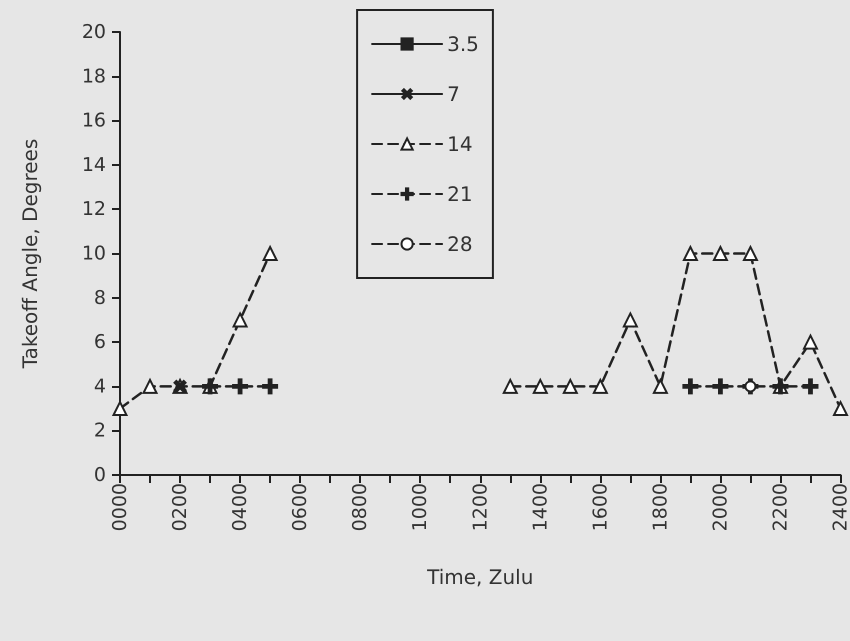 The width and height of the screenshot is (850, 641). I want to click on y-tick-label: 10, so click(94, 253).